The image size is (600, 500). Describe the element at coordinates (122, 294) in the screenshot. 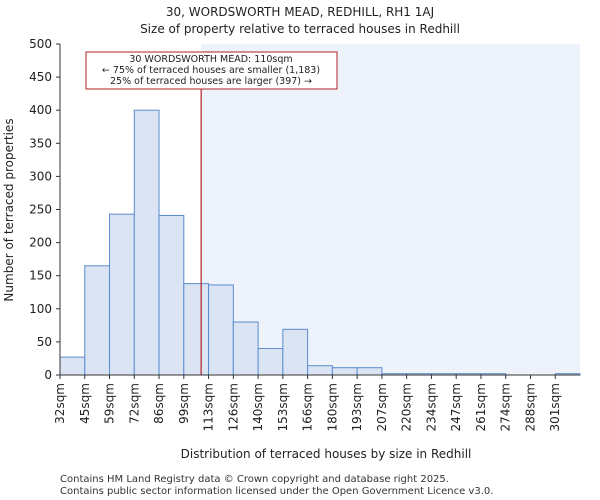

I see `bar-59sqm` at that location.